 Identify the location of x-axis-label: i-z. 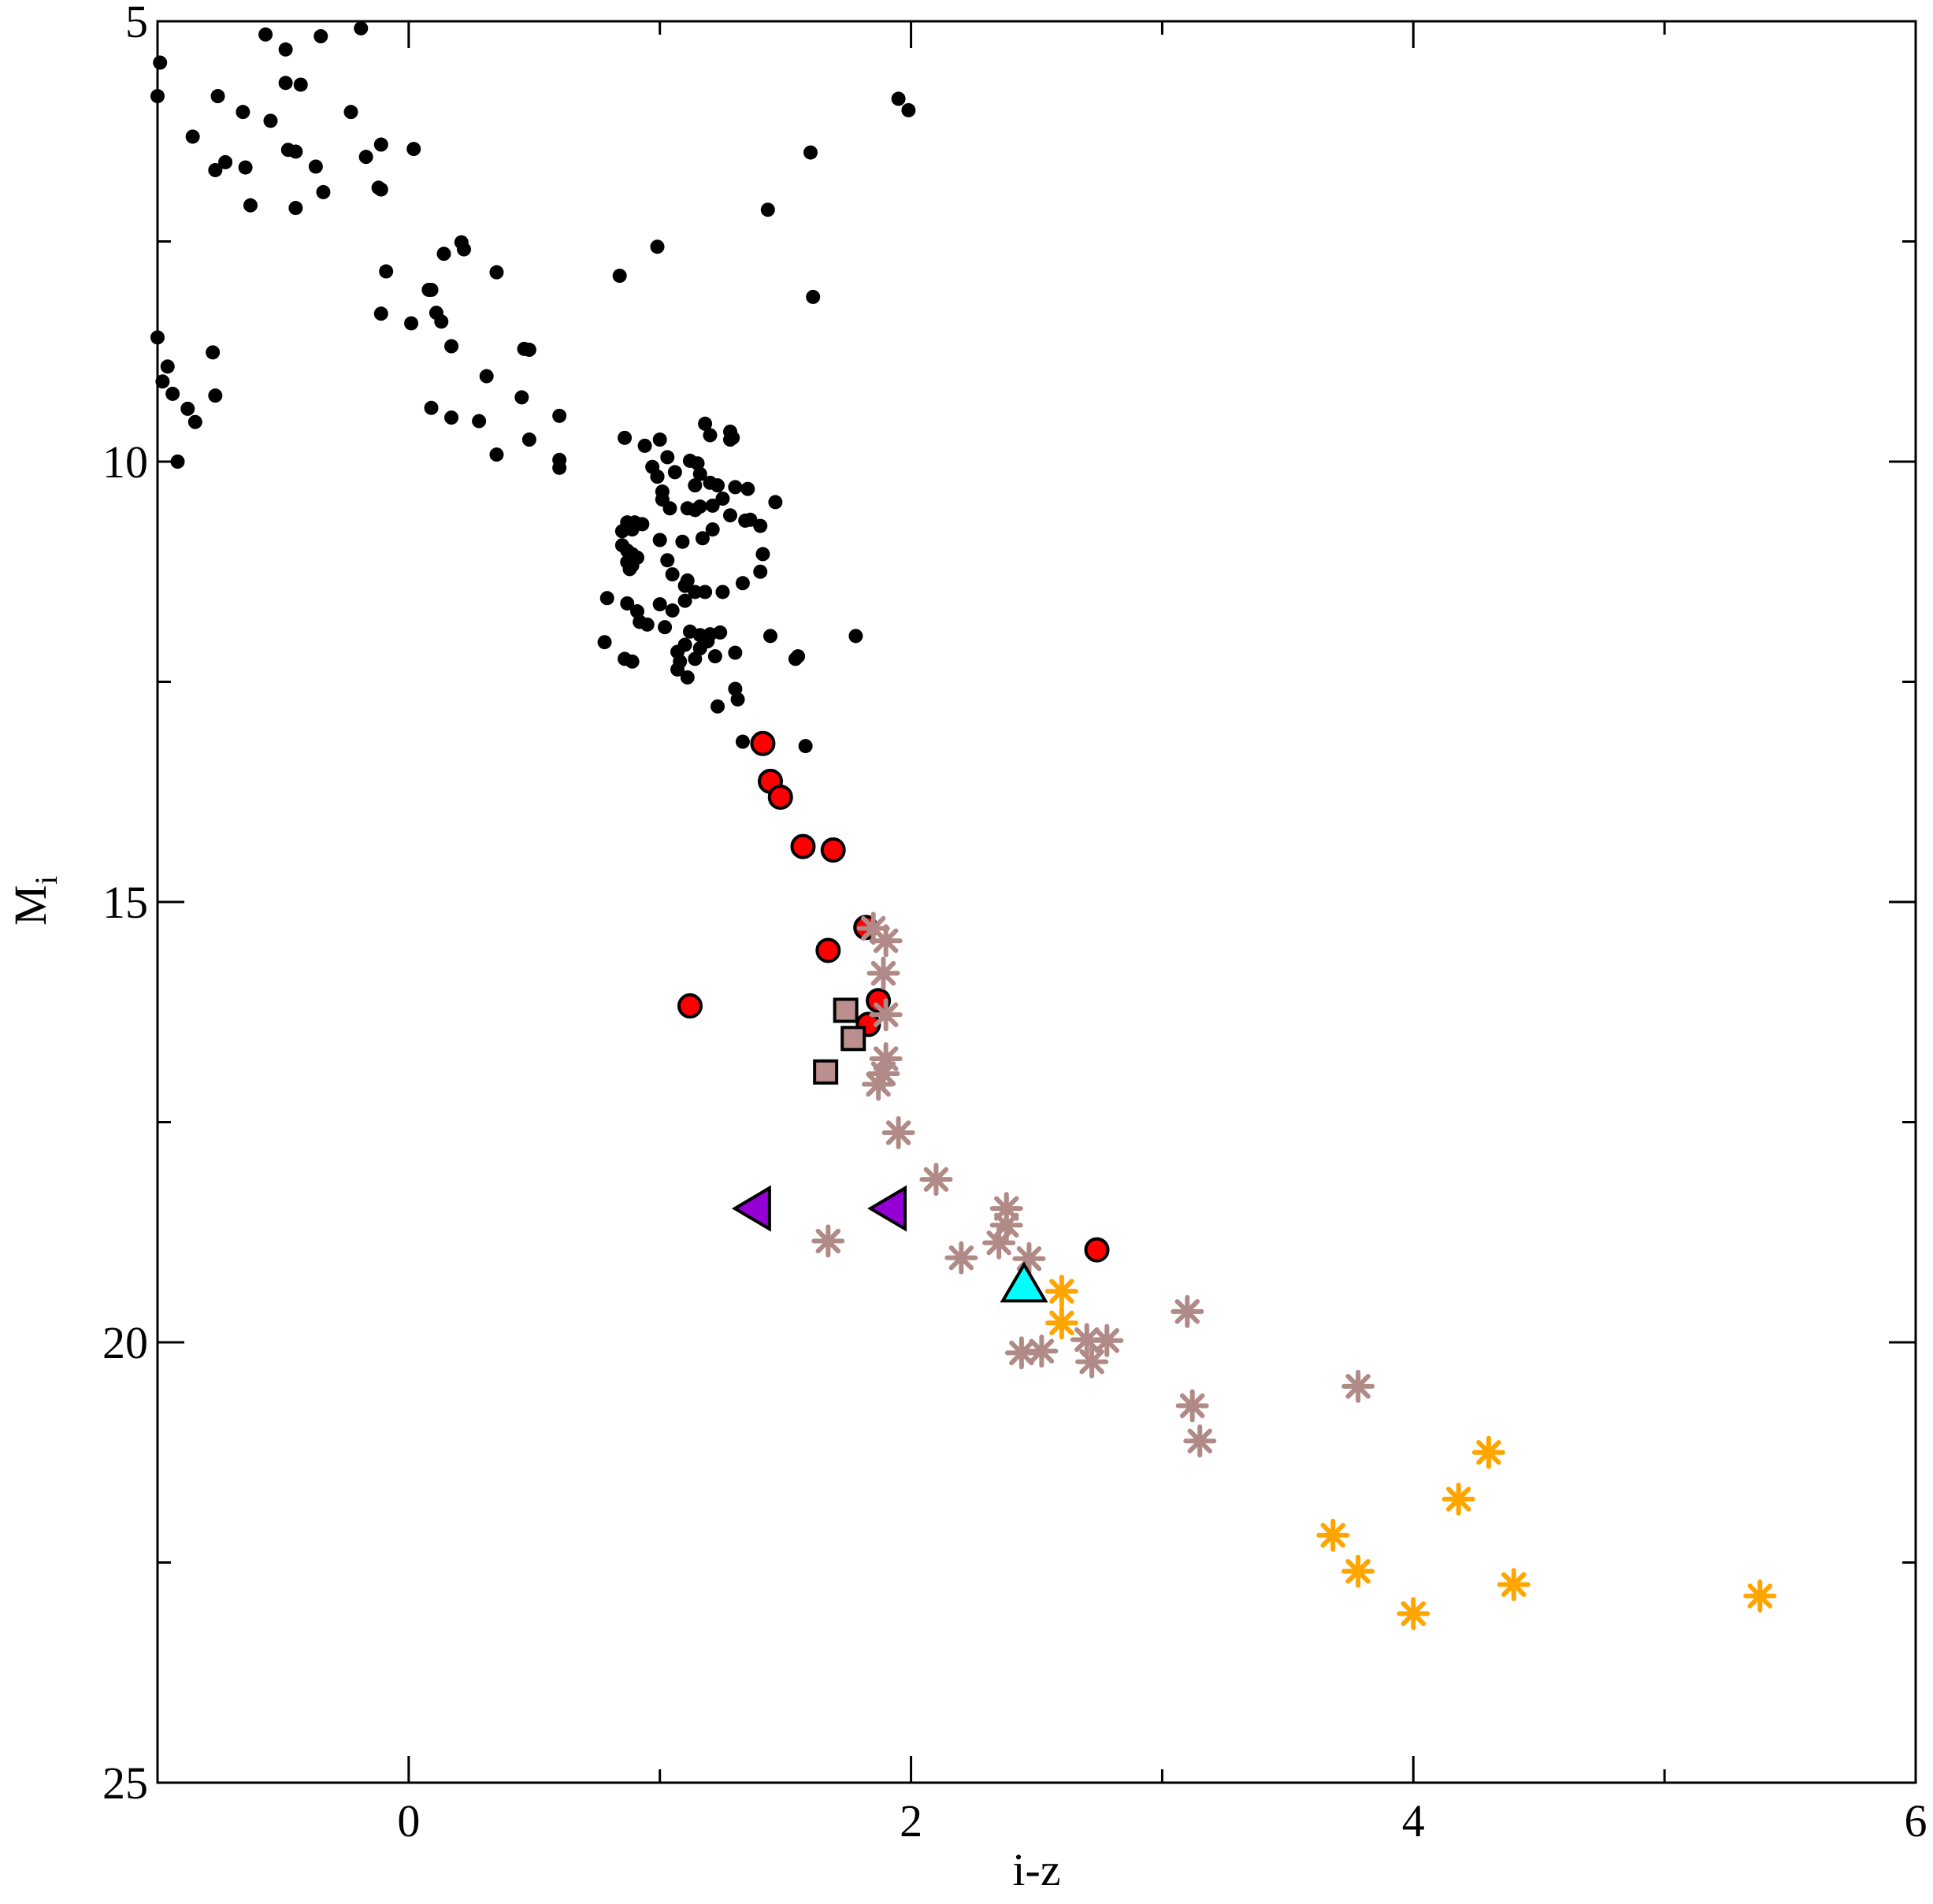
(1036, 1869).